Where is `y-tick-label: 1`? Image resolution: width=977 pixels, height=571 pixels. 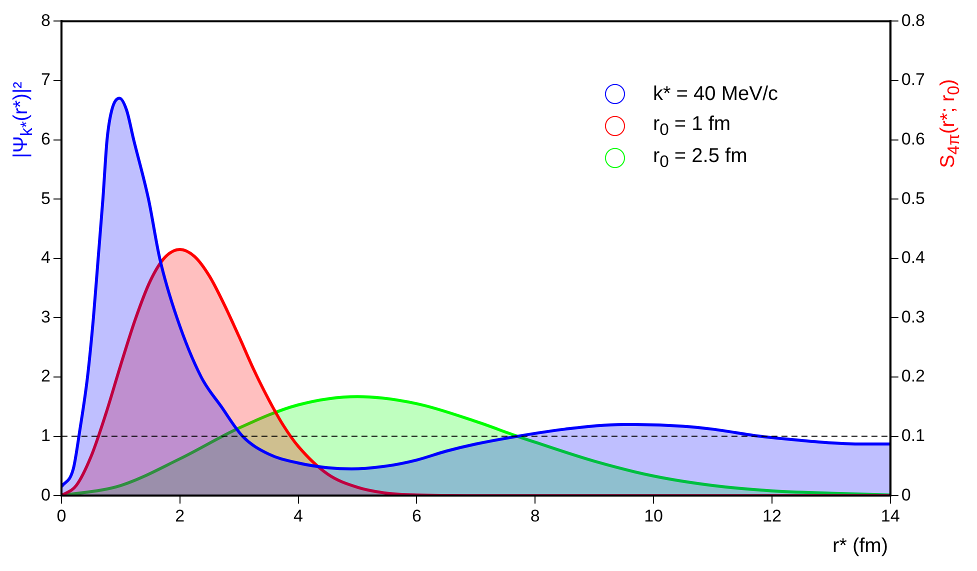 y-tick-label: 1 is located at coordinates (45, 435).